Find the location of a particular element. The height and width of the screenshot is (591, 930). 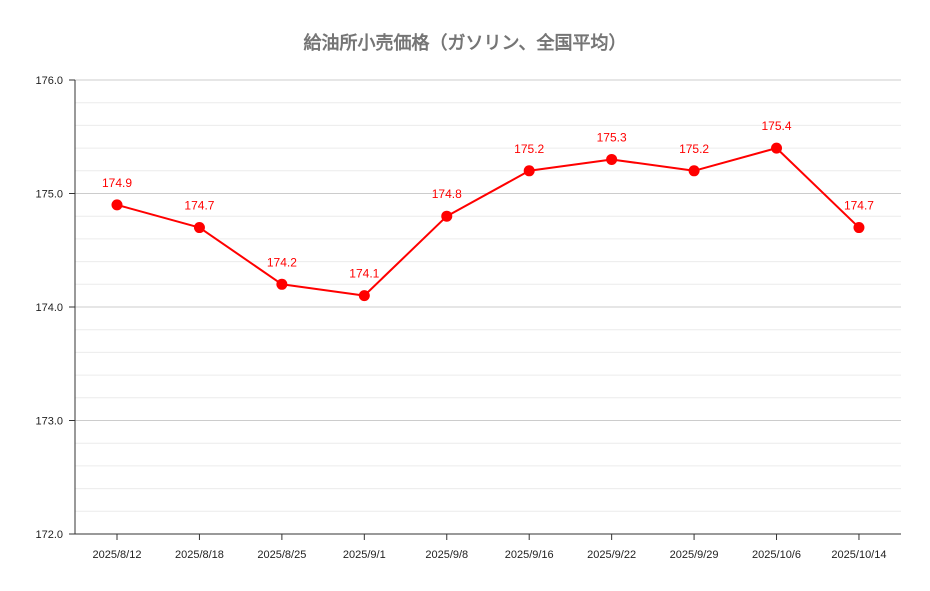

chart-title: 給油所小売価格（ガソリン、全国平均） is located at coordinates (465, 43).